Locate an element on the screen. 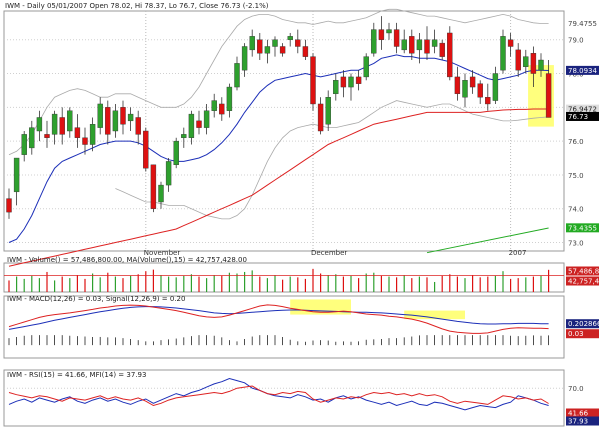 The image size is (600, 427). rsi-value-label: 41.66 is located at coordinates (578, 414).